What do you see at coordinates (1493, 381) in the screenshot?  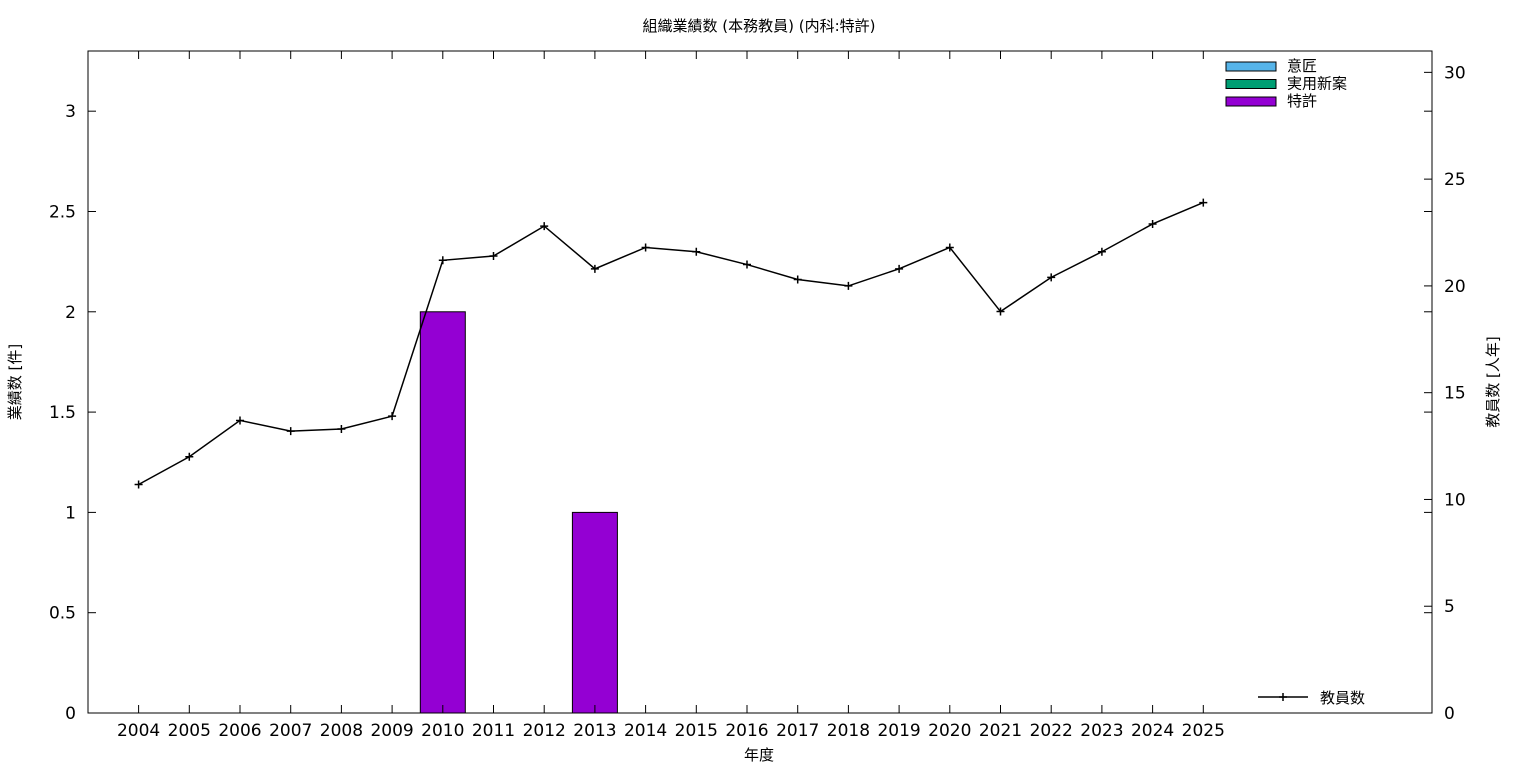 I see `y2-axis-label: 教員数 [人年]` at bounding box center [1493, 381].